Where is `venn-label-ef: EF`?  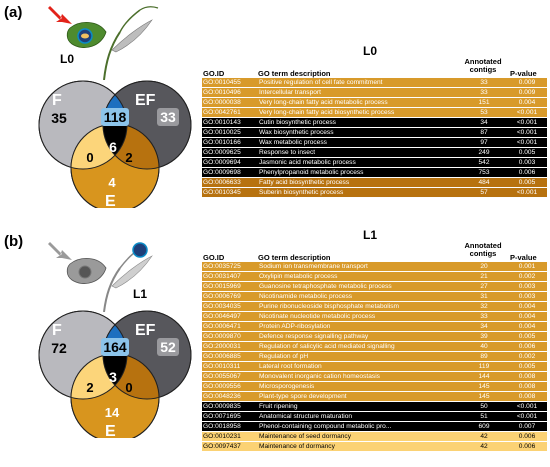 venn-label-ef: EF is located at coordinates (145, 330).